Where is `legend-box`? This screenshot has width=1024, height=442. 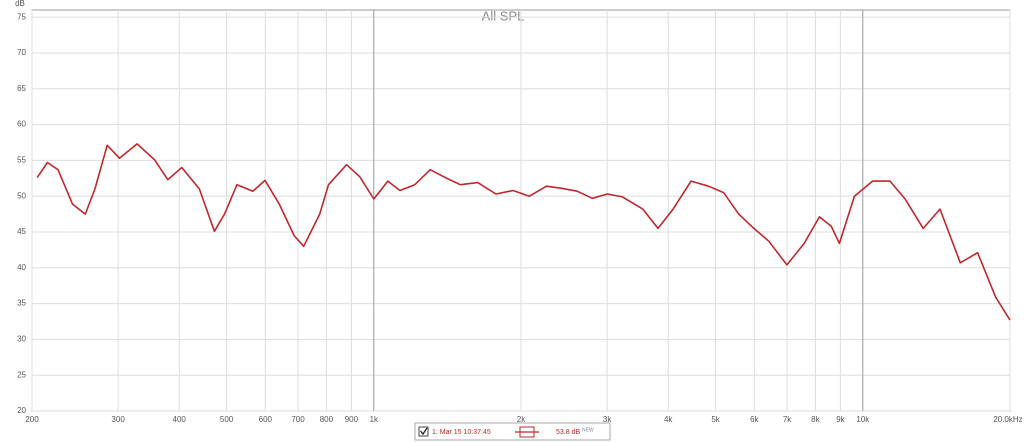 legend-box is located at coordinates (512, 431).